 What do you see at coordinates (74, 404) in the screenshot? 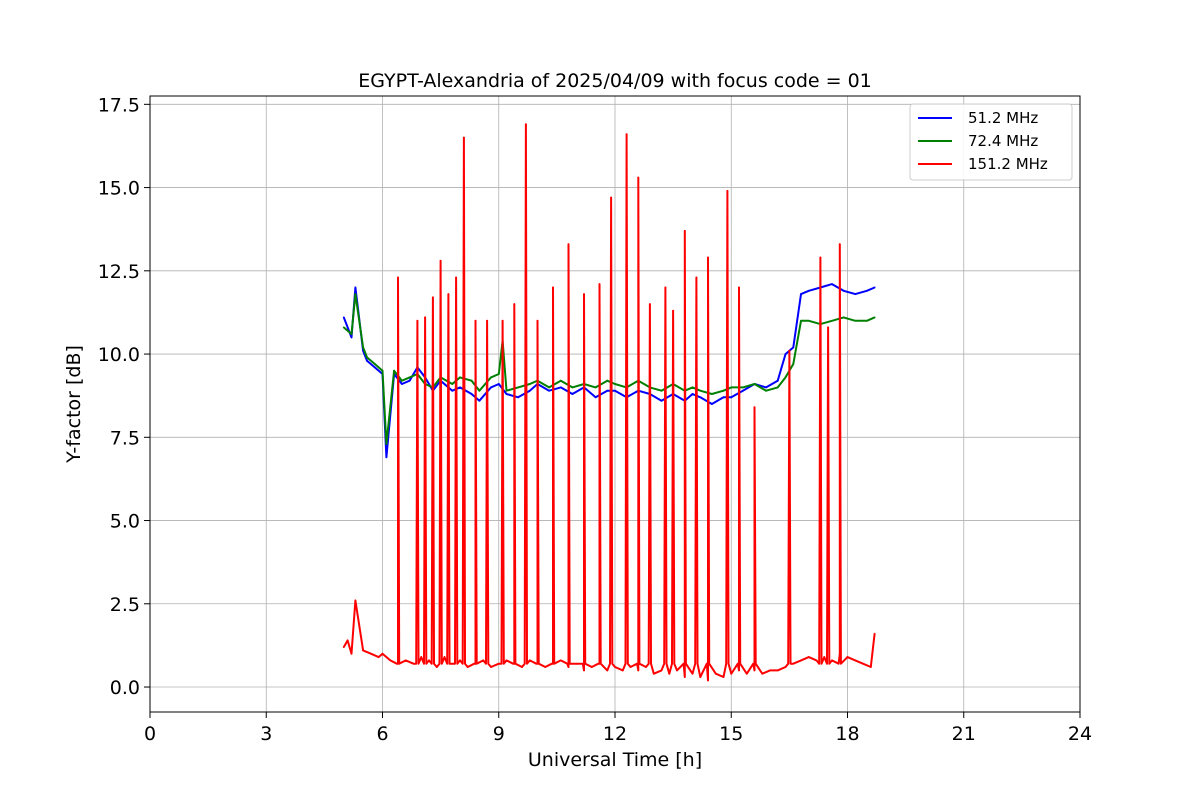
I see `y-axis-label: Y-factor [dB]` at bounding box center [74, 404].